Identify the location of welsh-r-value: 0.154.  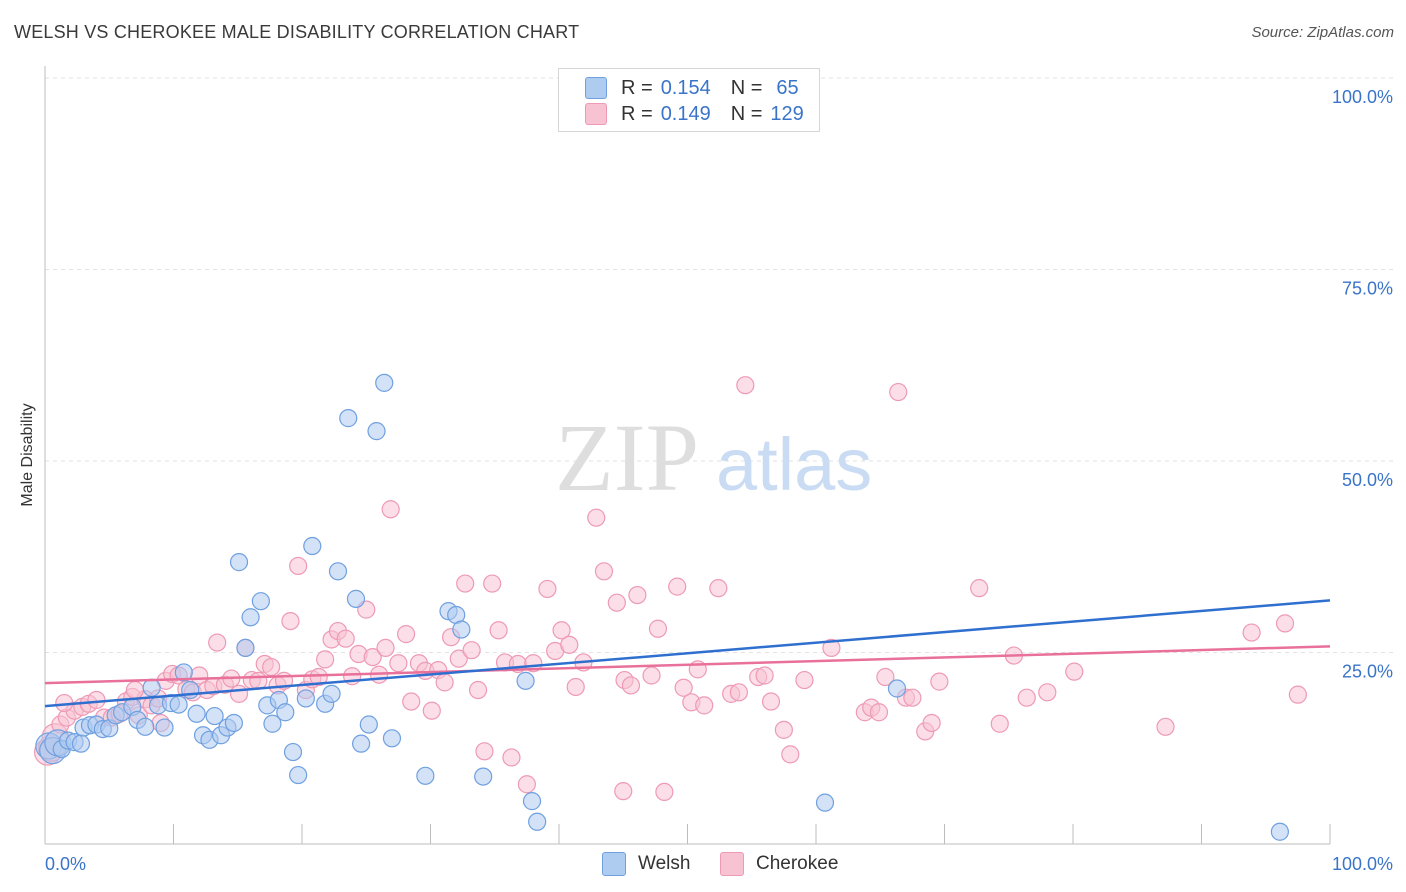
(685, 87).